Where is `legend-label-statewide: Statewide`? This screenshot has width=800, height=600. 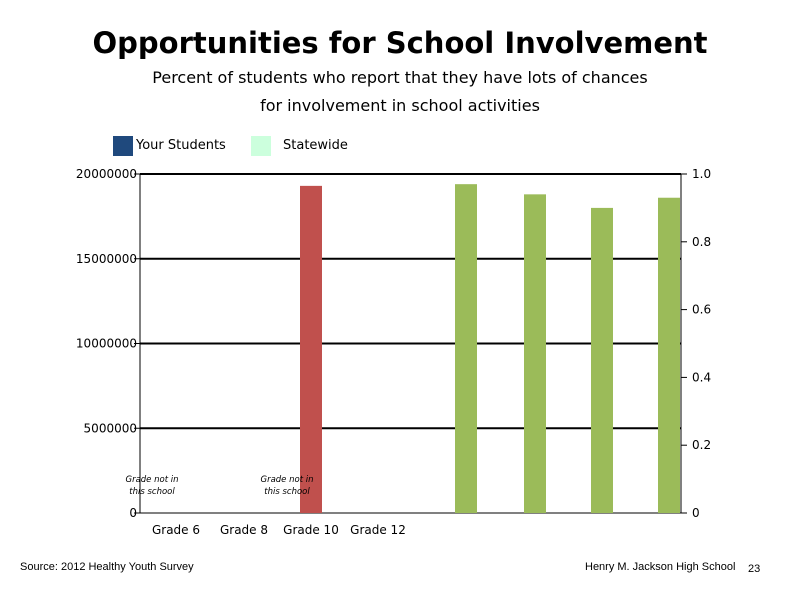
legend-label-statewide: Statewide is located at coordinates (315, 145).